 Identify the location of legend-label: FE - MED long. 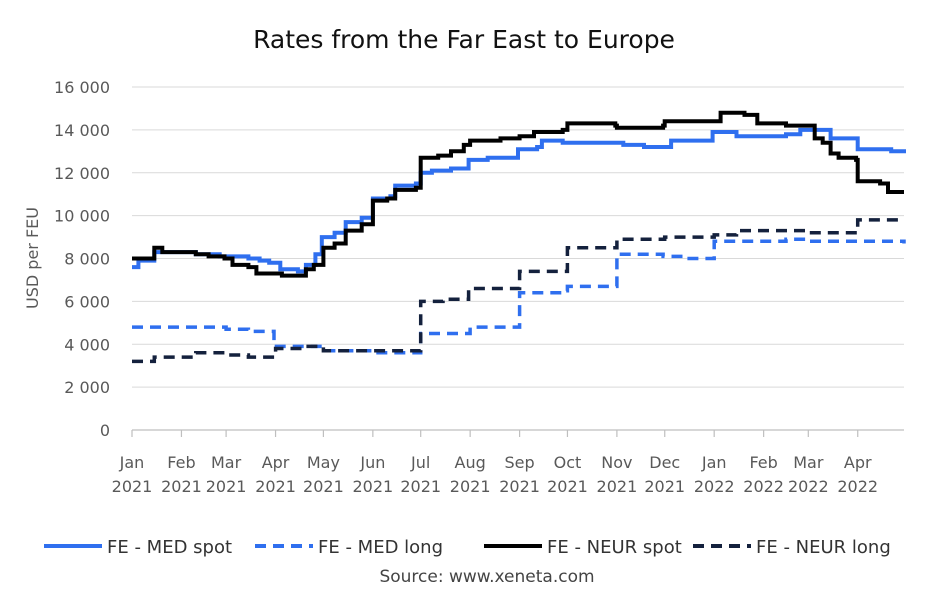
(380, 547).